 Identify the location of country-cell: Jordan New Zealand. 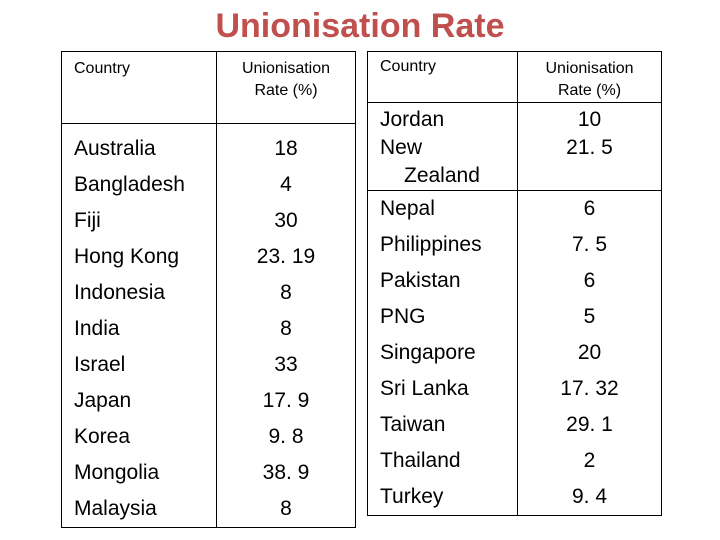
(442, 146).